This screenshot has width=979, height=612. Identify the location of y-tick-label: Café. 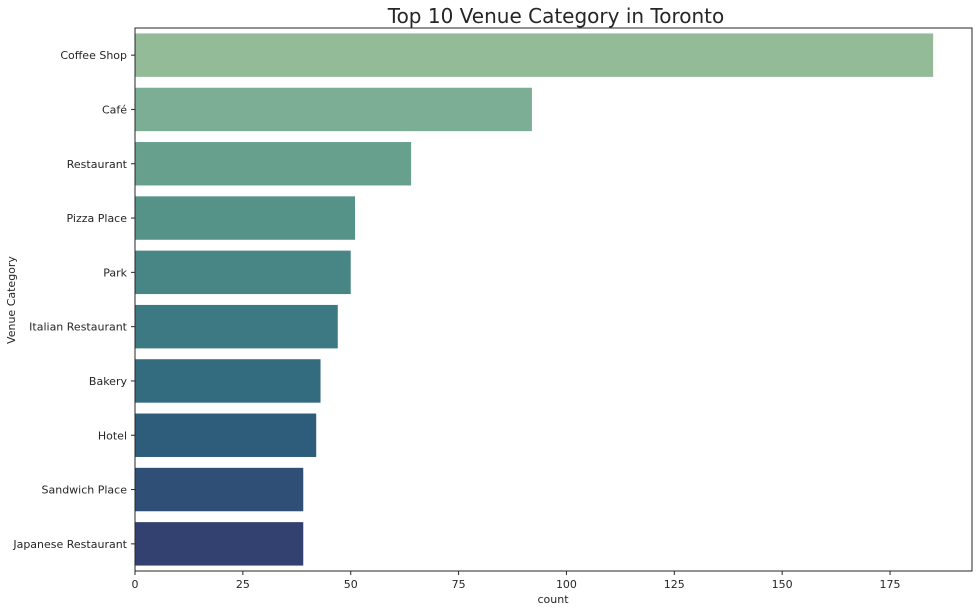
(114, 109).